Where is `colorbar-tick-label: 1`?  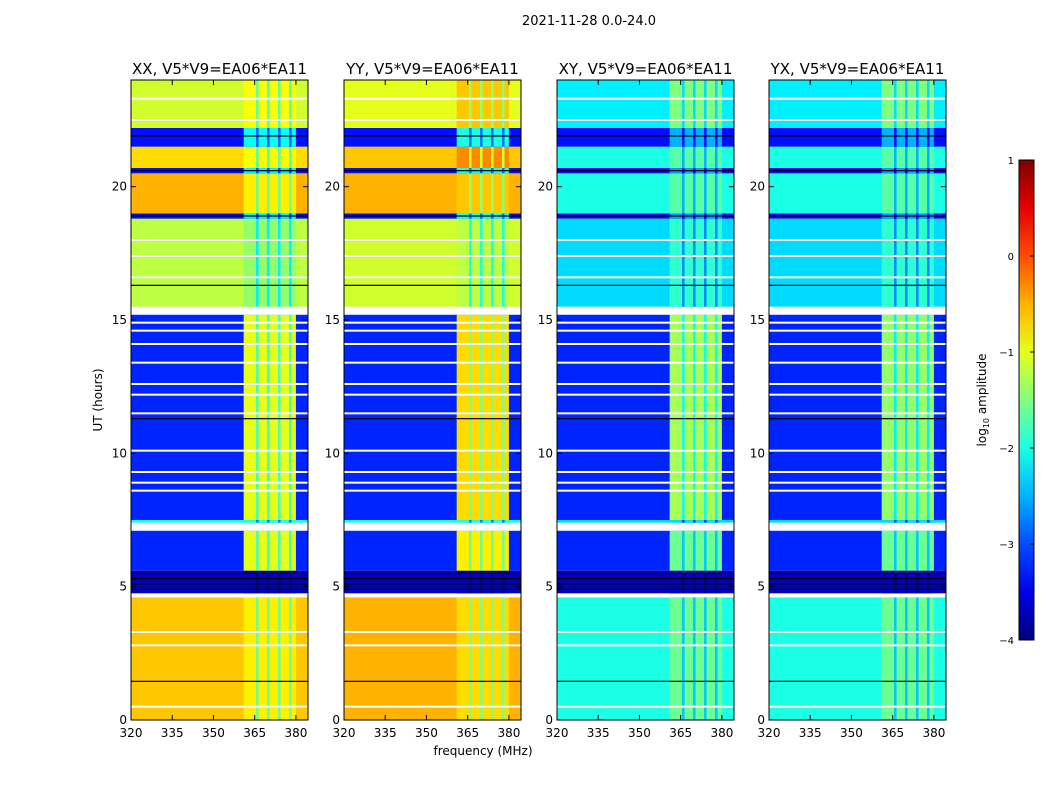
colorbar-tick-label: 1 is located at coordinates (1011, 161).